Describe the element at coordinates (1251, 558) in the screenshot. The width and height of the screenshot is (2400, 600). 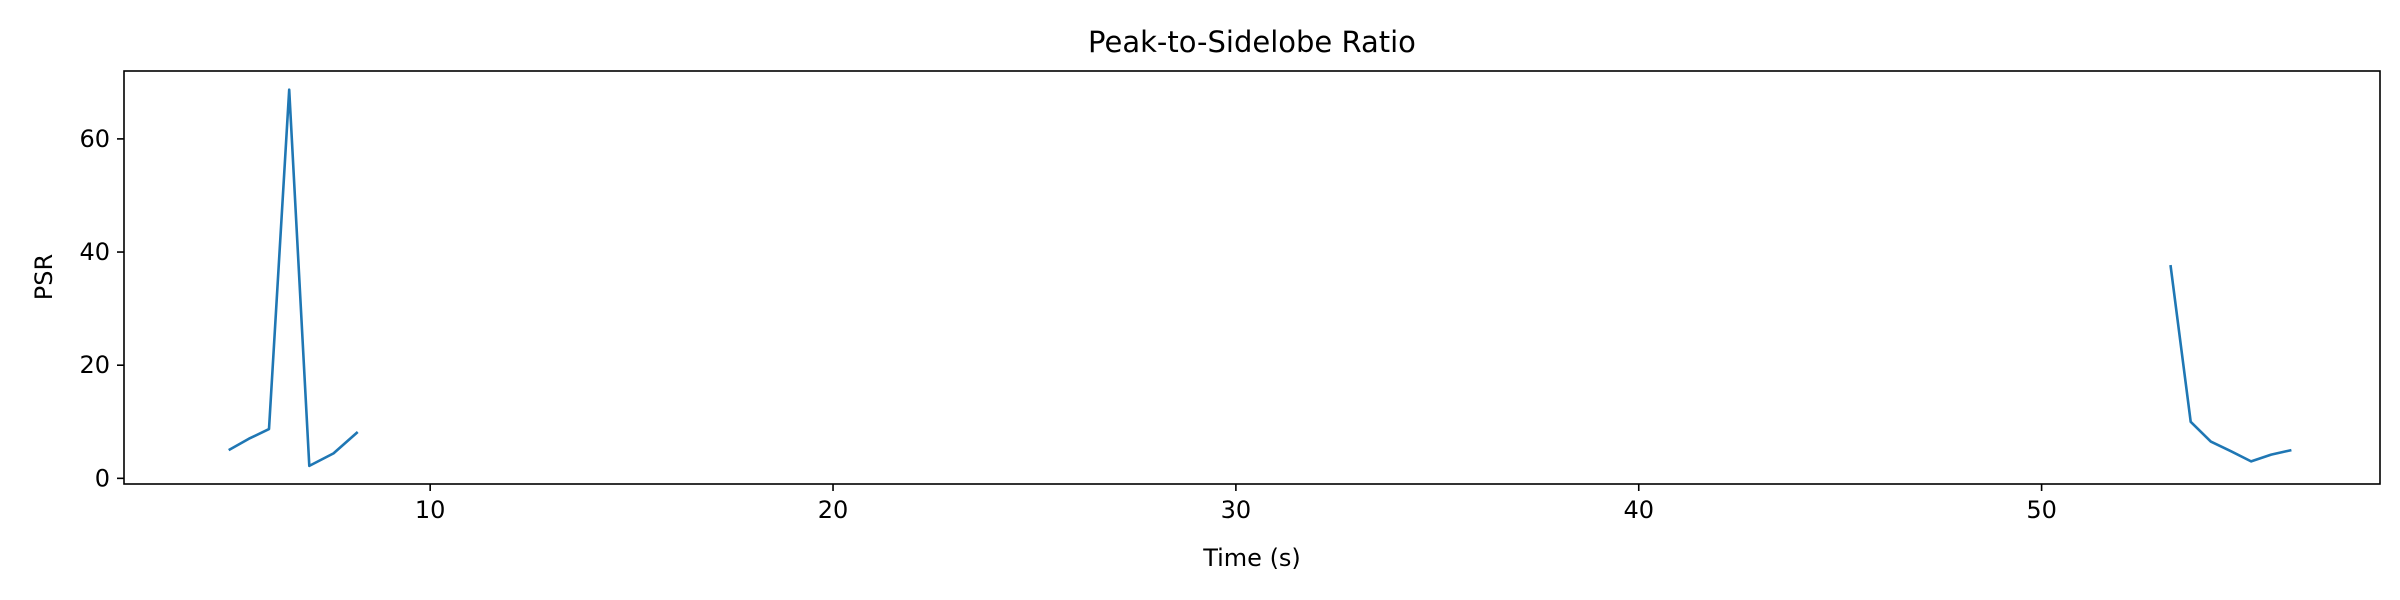
I see `x-axis-label: Time (s)` at that location.